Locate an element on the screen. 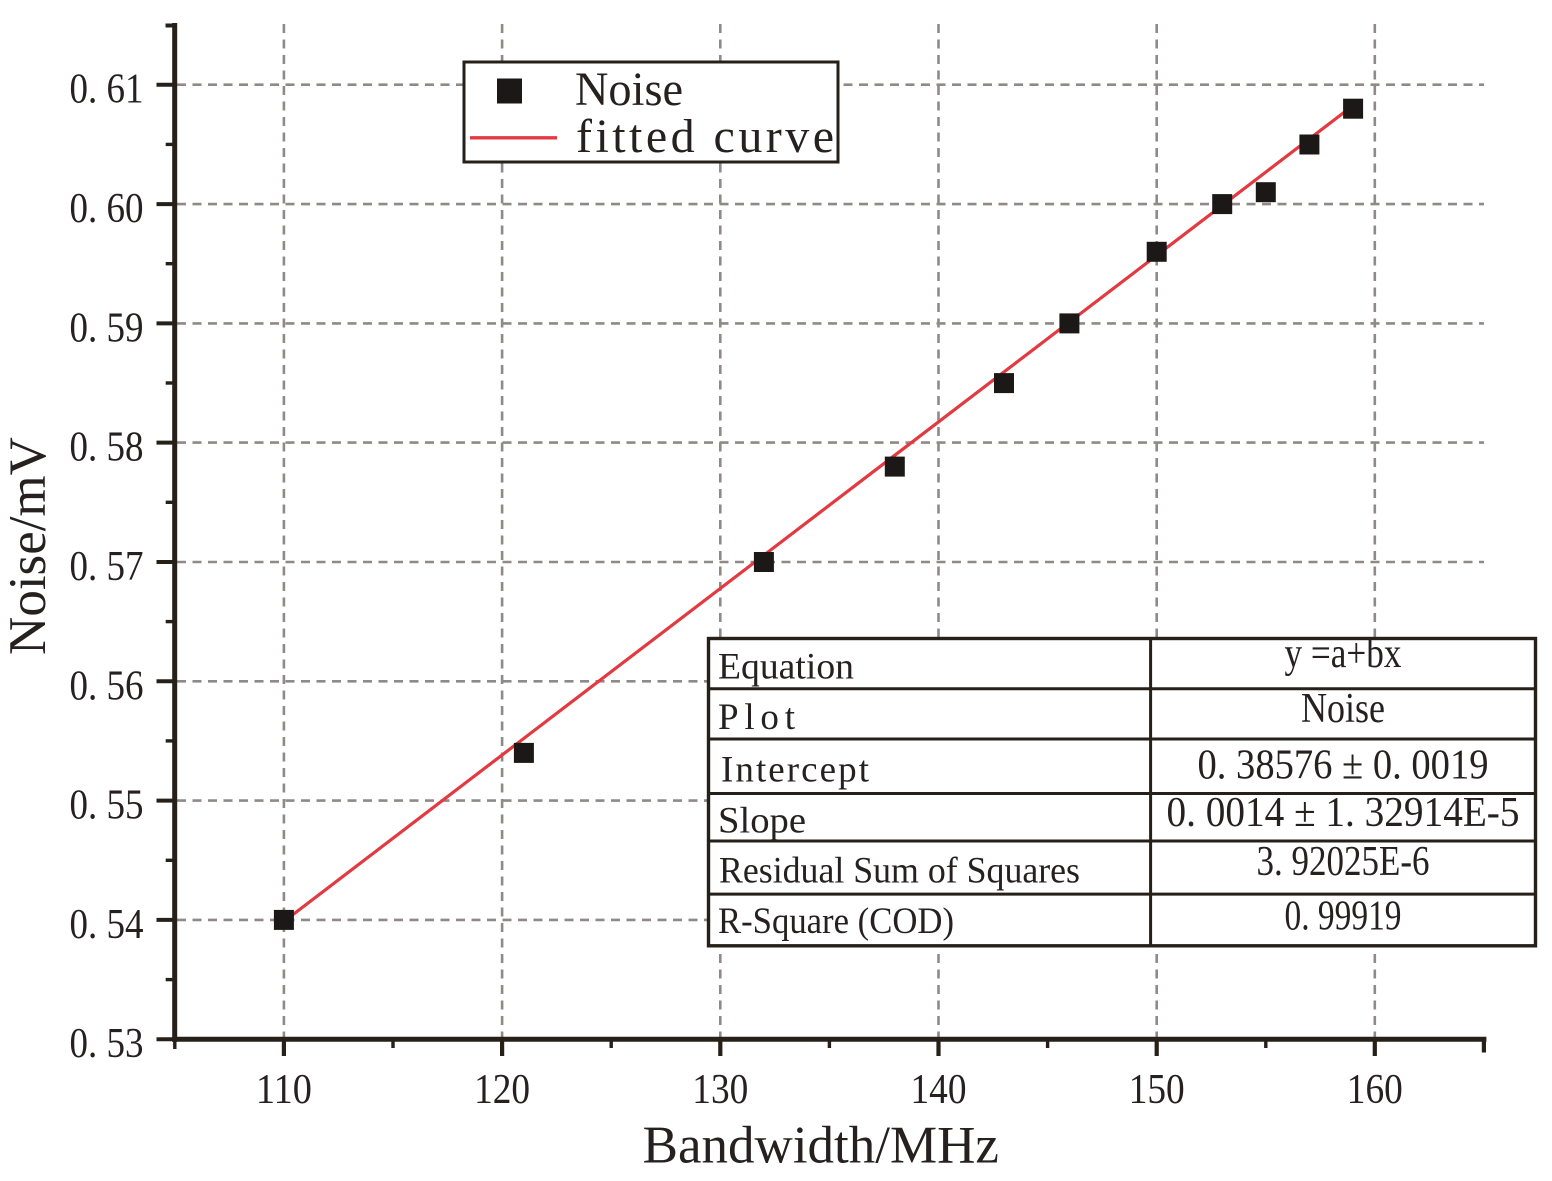 Image resolution: width=1552 pixels, height=1181 pixels. svg-text: 0. 53 is located at coordinates (107, 1044).